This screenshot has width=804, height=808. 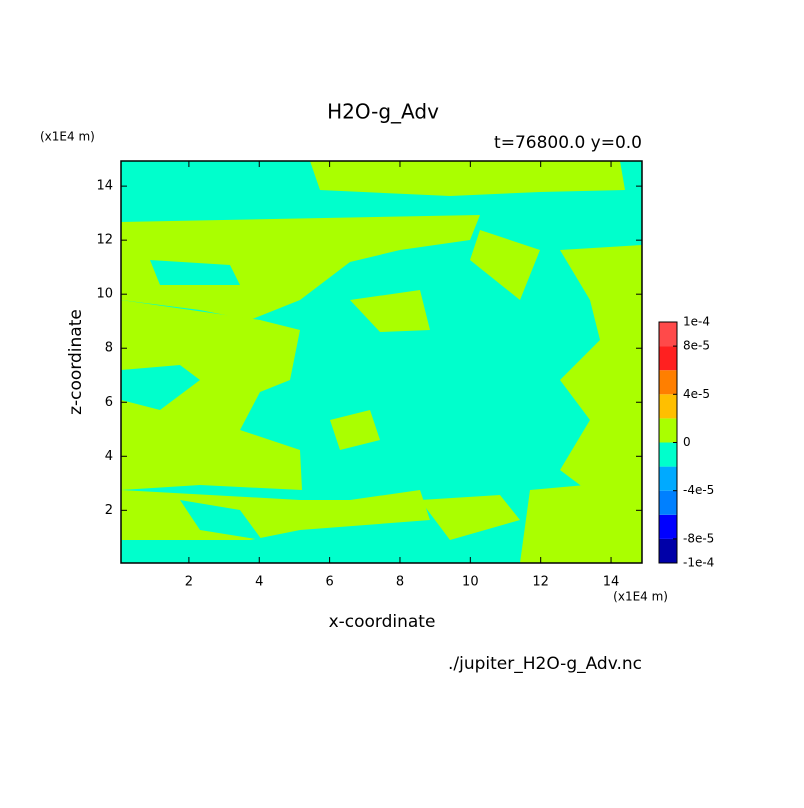 What do you see at coordinates (540, 582) in the screenshot?
I see `x-tick-label: 12` at bounding box center [540, 582].